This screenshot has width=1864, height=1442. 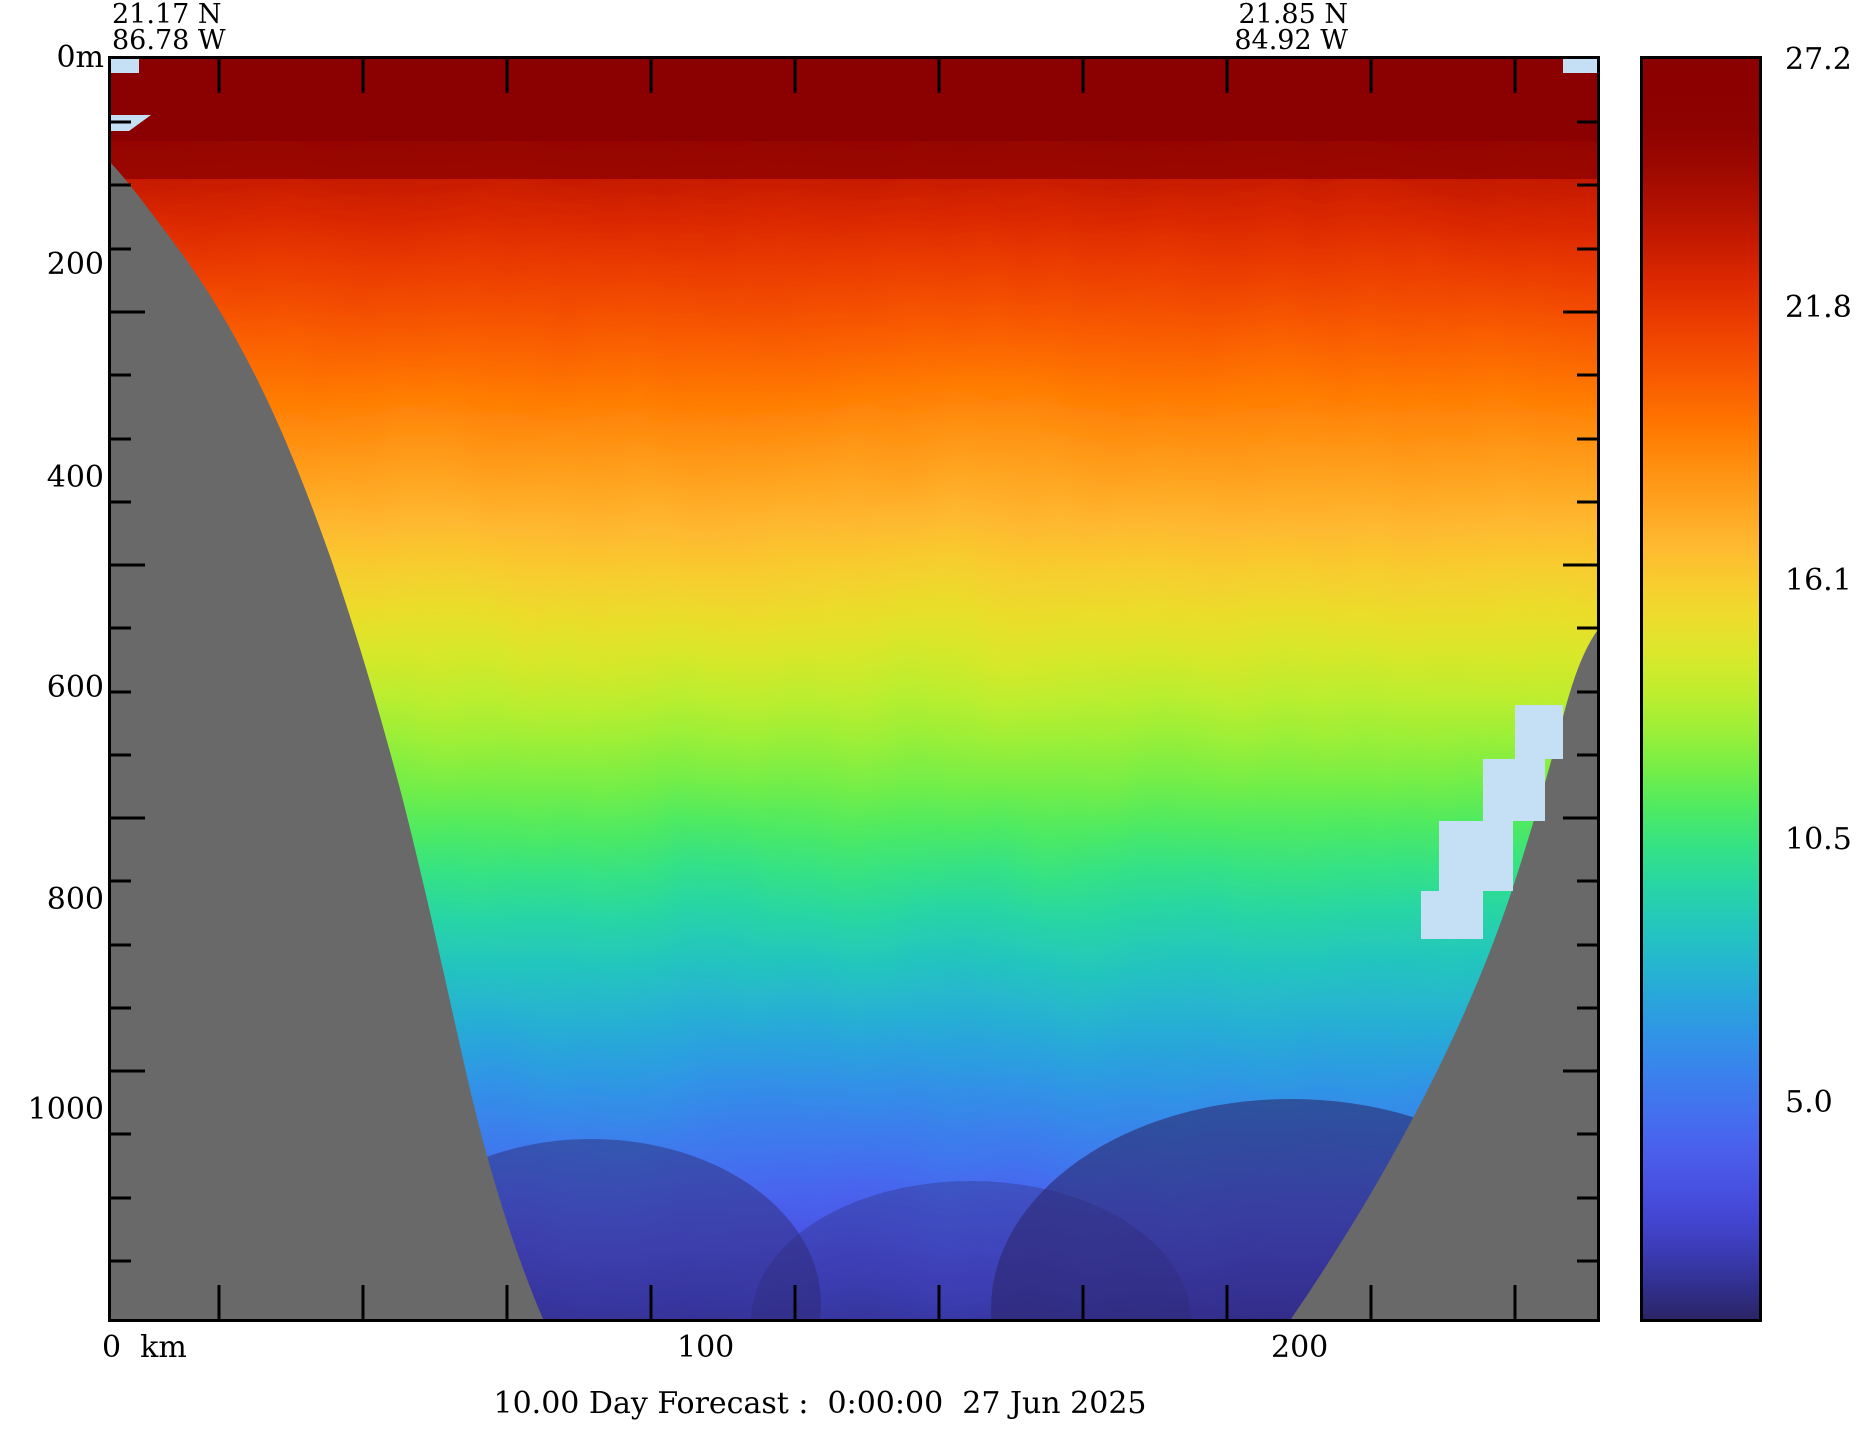 I want to click on y-axis-label-0: 0m, so click(x=80, y=57).